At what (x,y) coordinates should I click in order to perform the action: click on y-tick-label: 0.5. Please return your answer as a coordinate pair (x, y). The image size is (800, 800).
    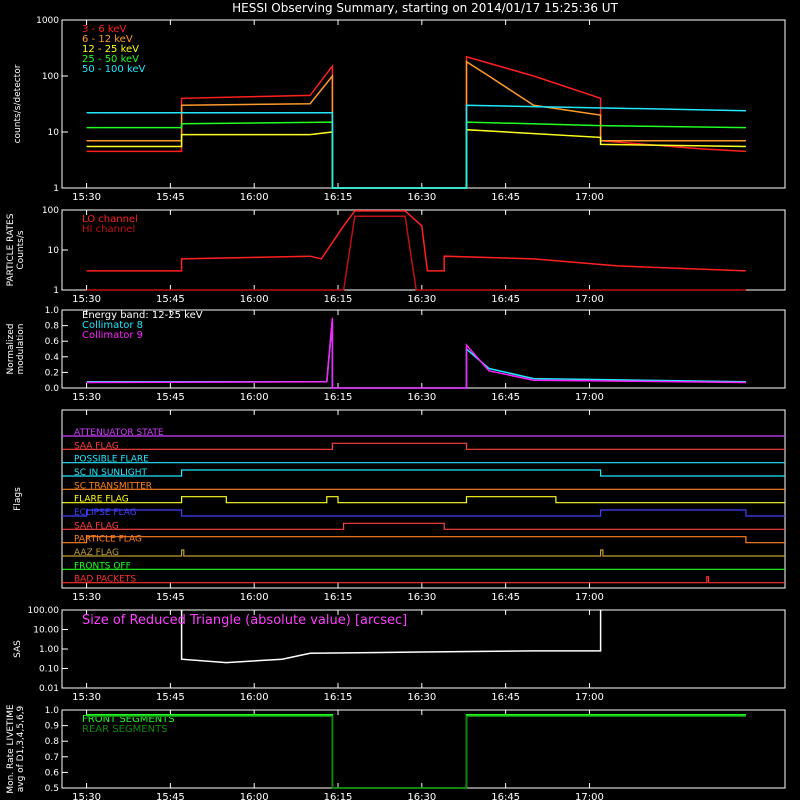
    Looking at the image, I should click on (52, 789).